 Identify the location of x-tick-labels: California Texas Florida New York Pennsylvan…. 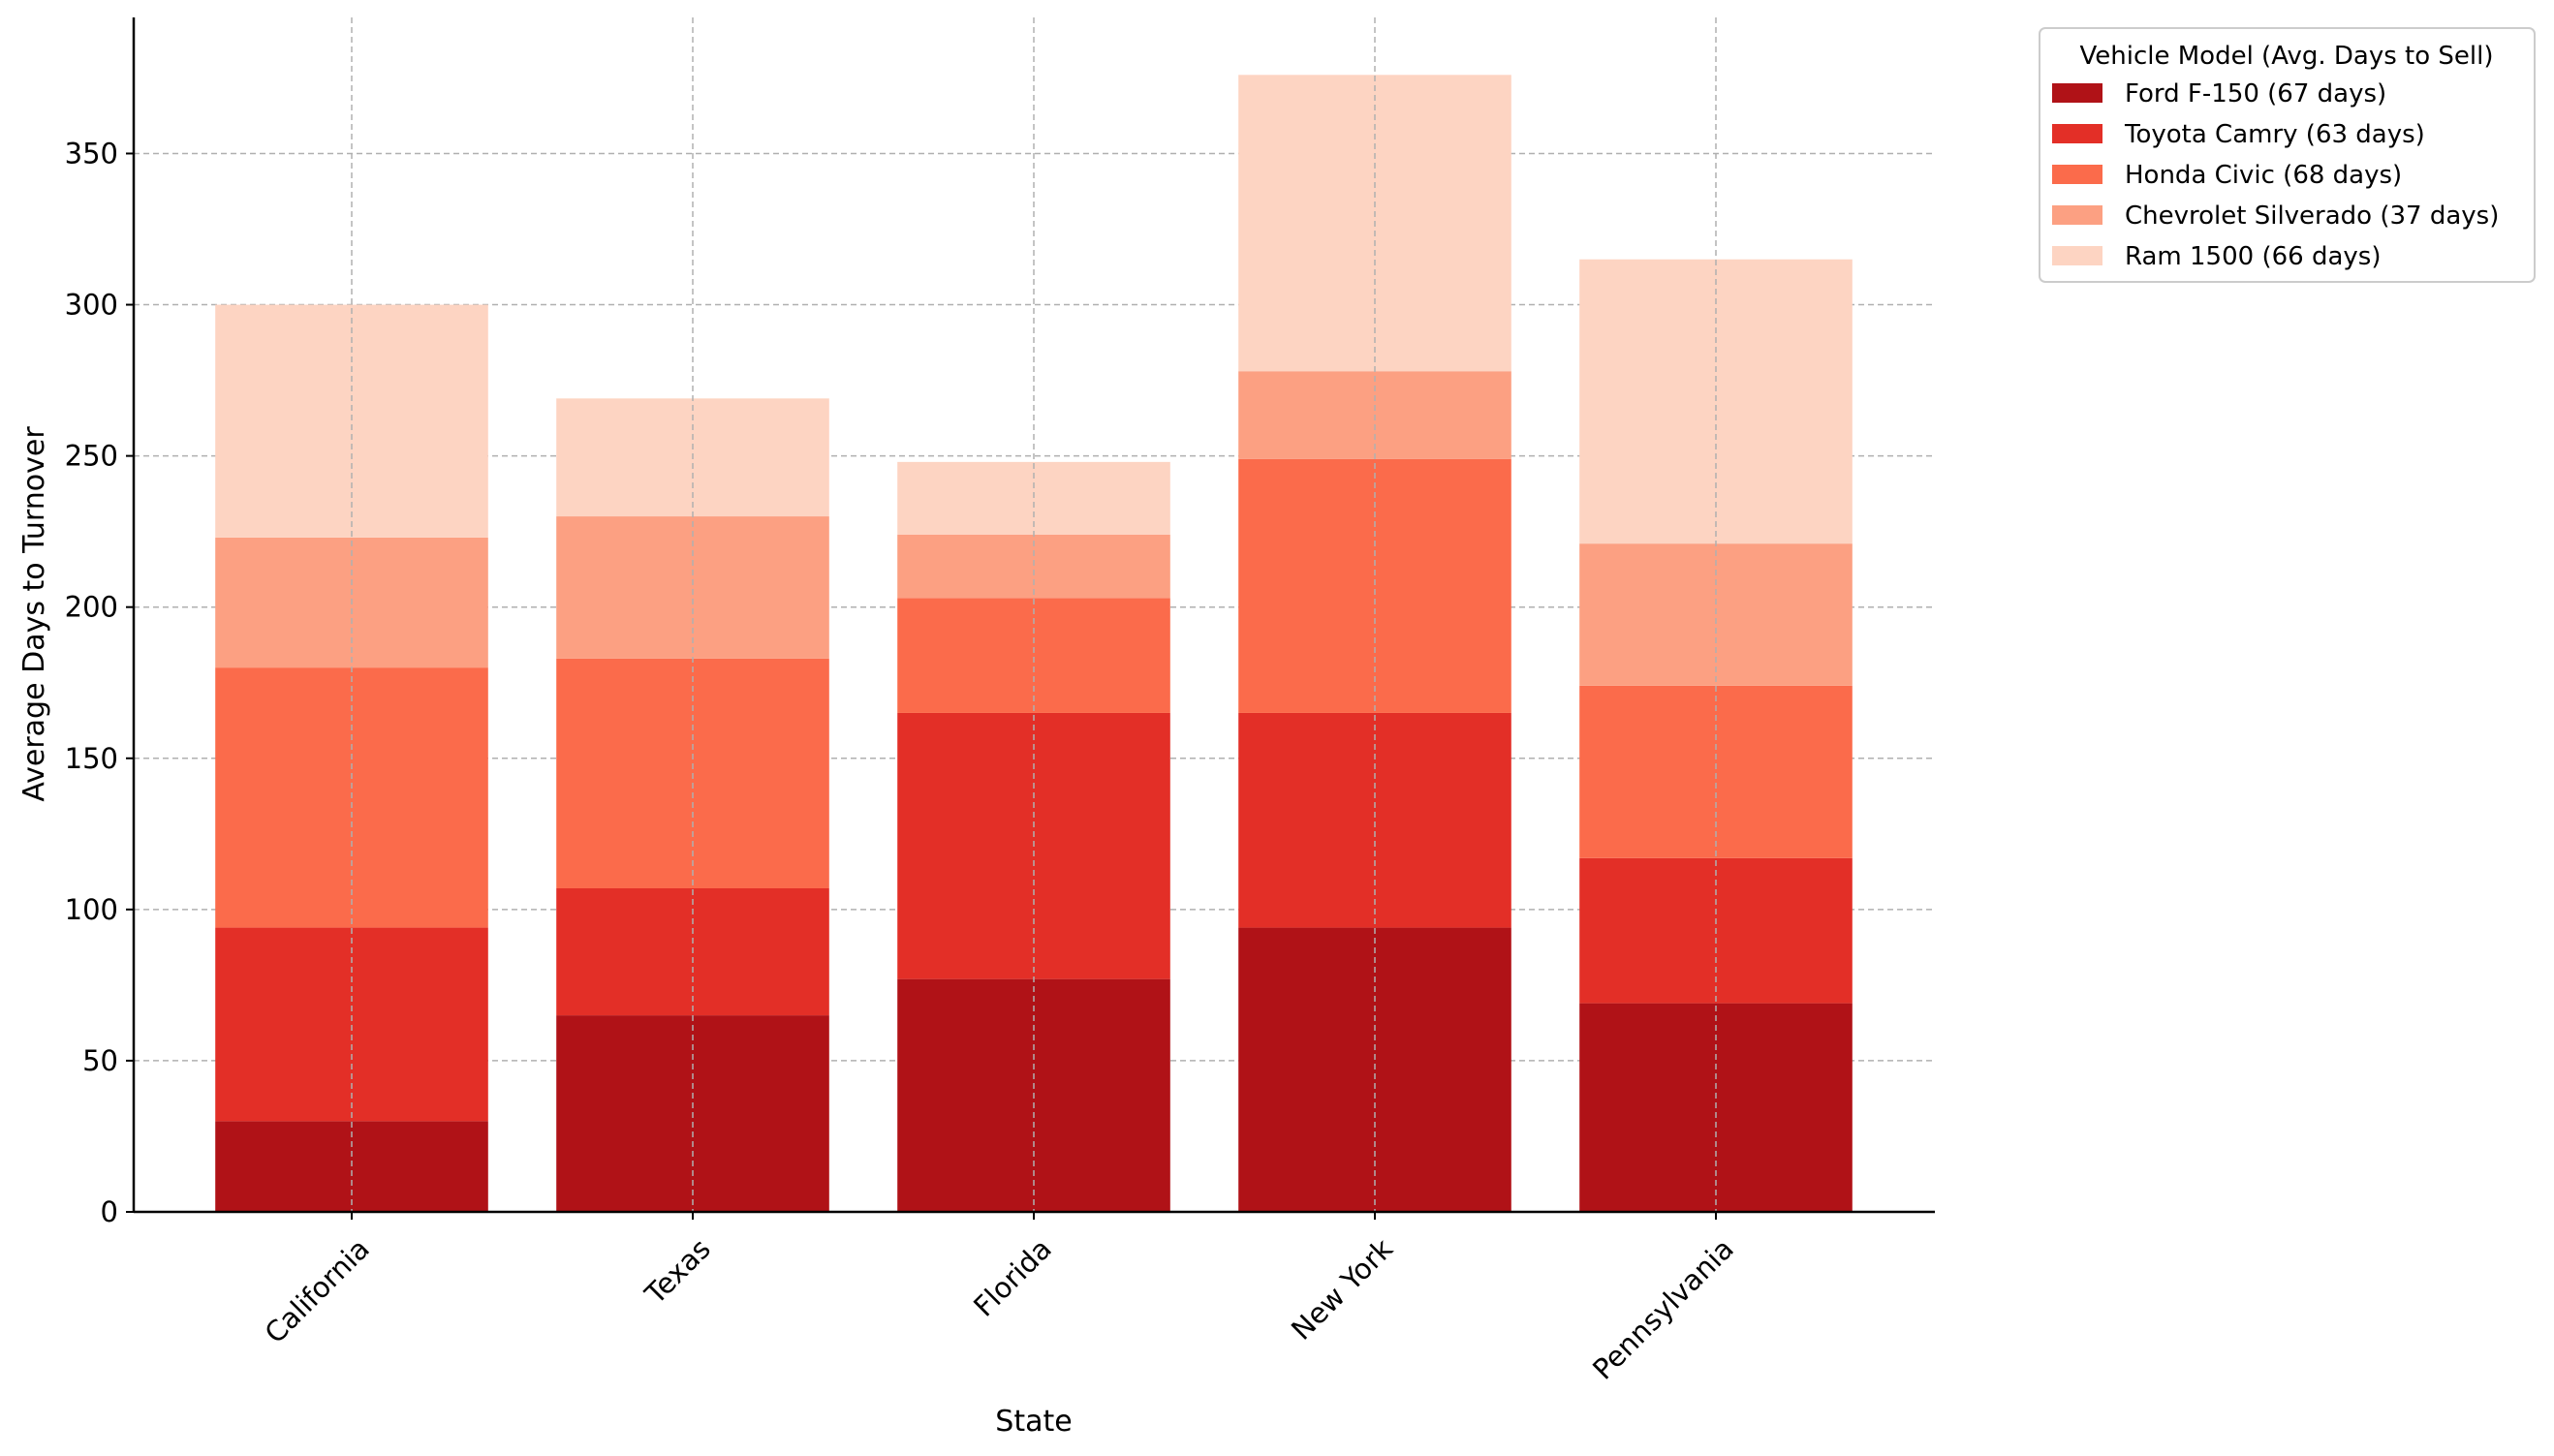
(999, 1309).